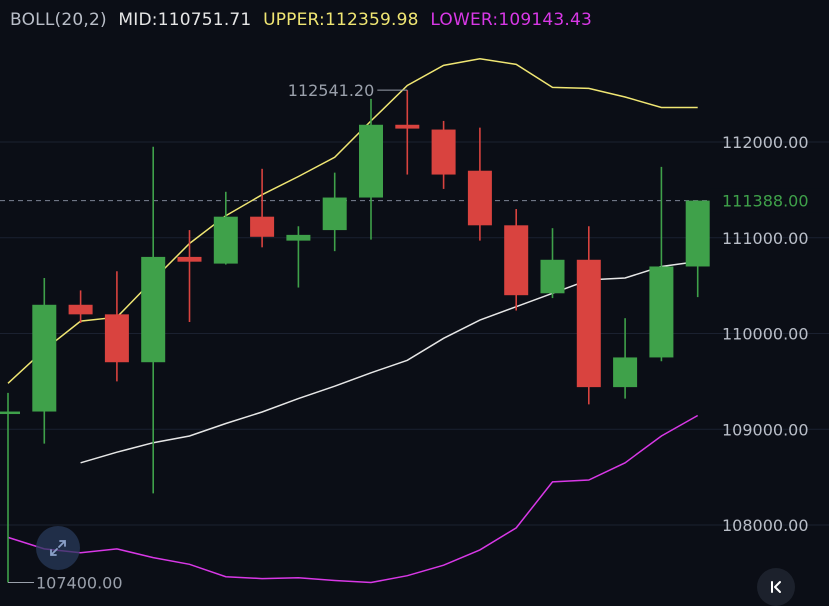 The image size is (829, 606). I want to click on current-price-box, so click(769, 200).